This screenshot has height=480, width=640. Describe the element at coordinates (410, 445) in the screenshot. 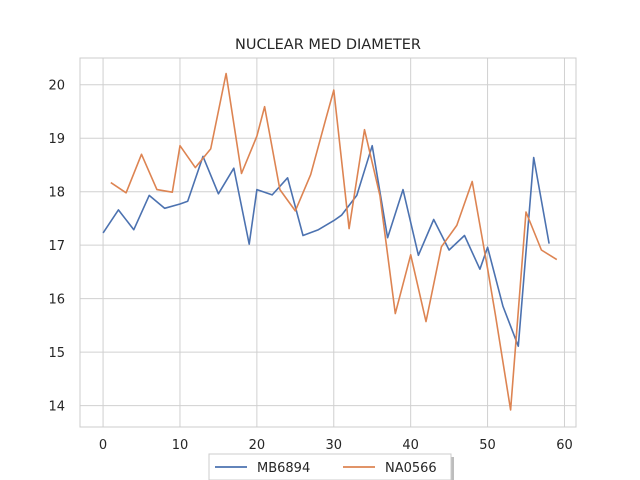

I see `x-tick-label: 40` at that location.